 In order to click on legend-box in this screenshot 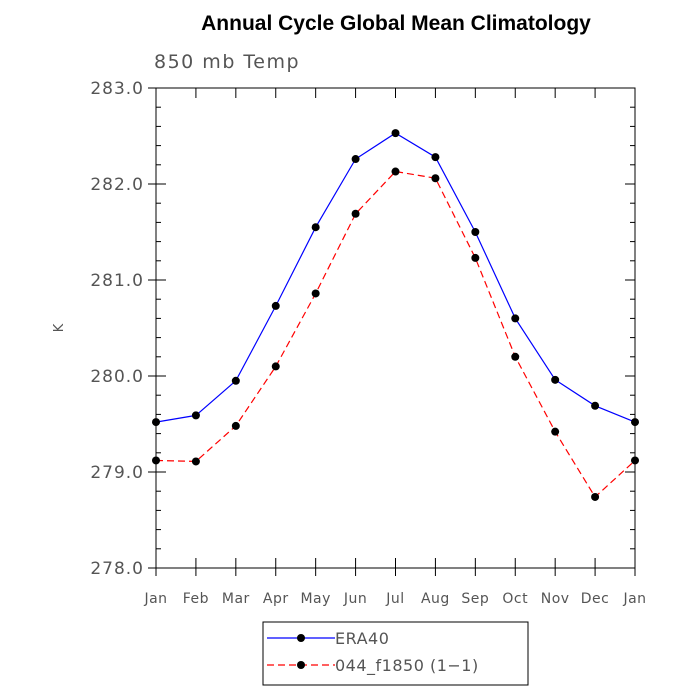, I will do `click(395, 653)`.